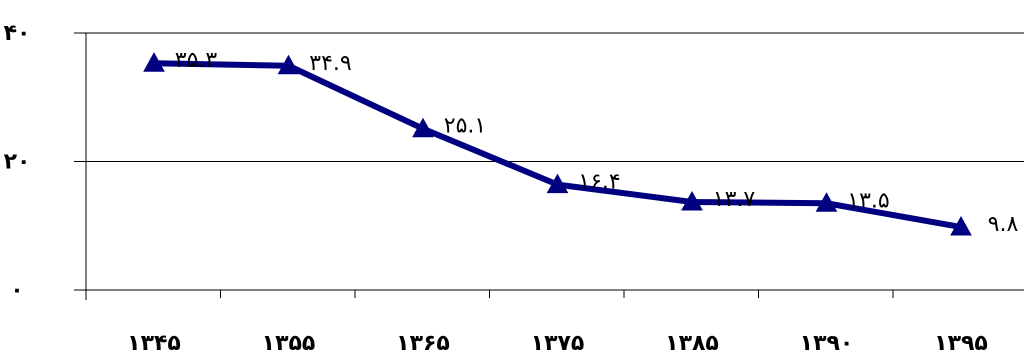  I want to click on x-tick-label-0: ۱۳۴۵, so click(154, 343).